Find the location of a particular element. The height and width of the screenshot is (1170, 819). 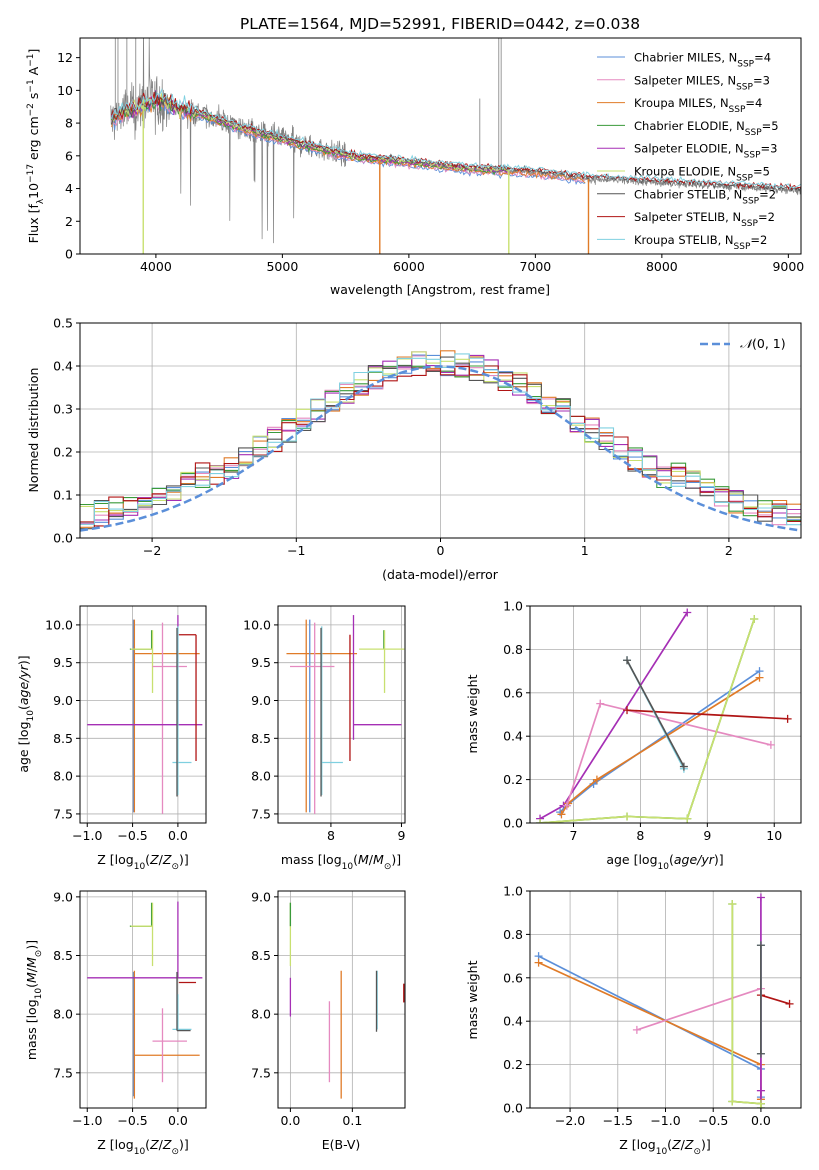

x-axis-label: (data-model)/error is located at coordinates (440, 574).